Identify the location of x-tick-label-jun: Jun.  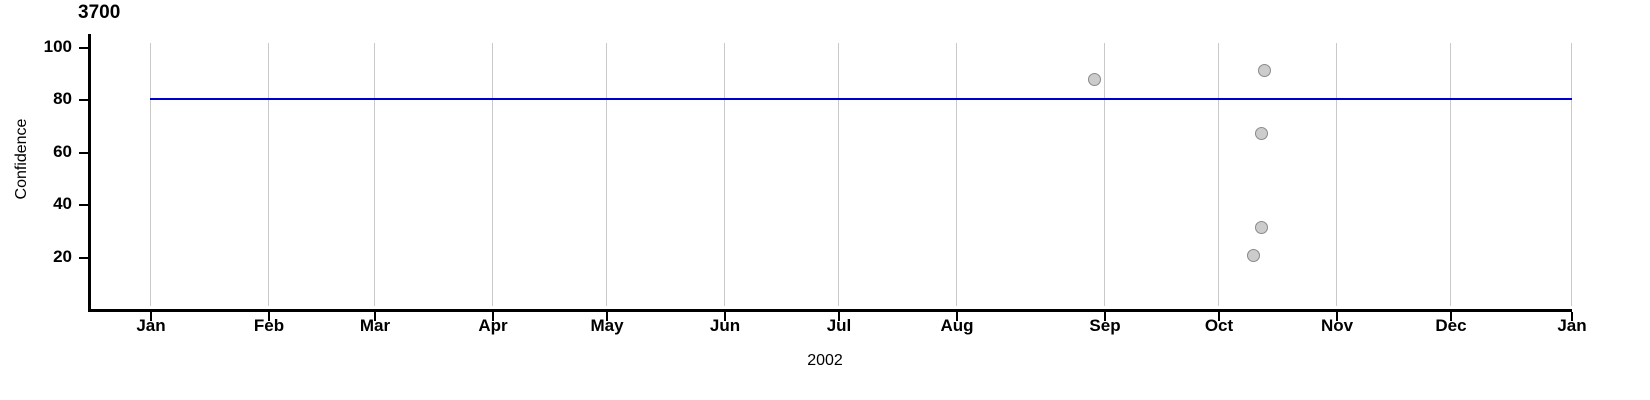
(725, 325).